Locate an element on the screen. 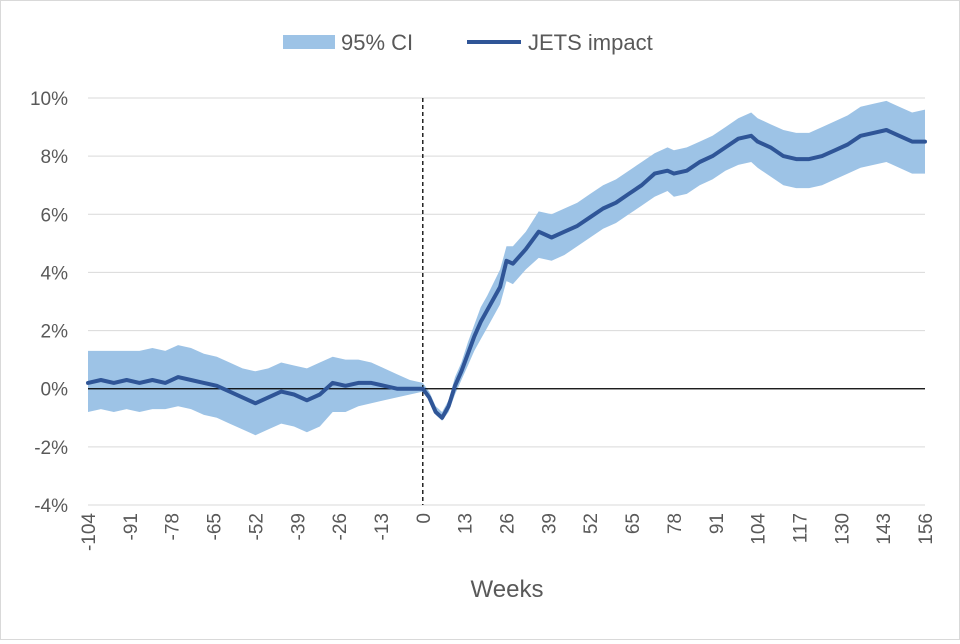 Image resolution: width=960 pixels, height=644 pixels. legend-ci-swatch is located at coordinates (309, 42).